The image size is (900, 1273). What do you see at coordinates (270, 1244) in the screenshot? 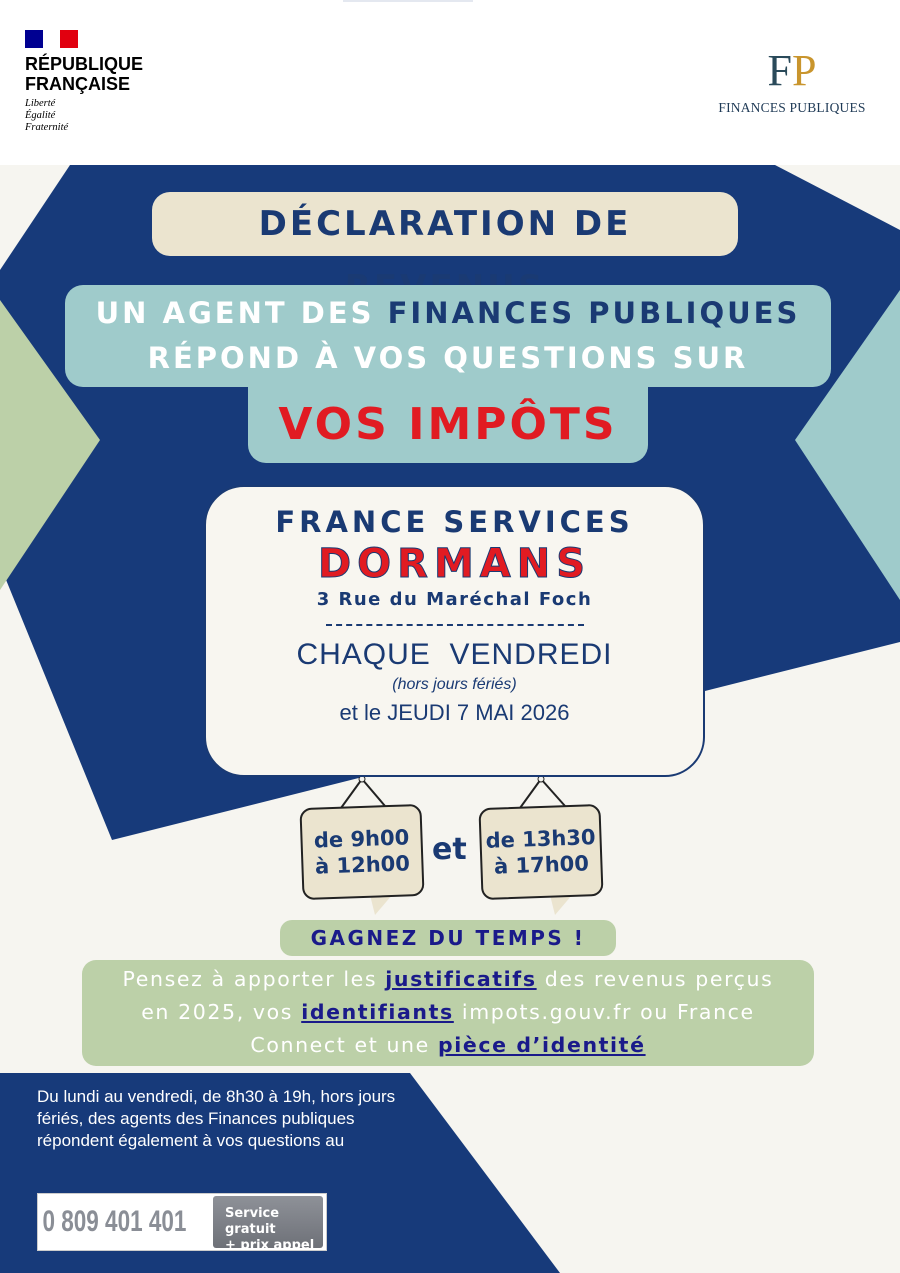
I see `service-note-text: + prix appel` at bounding box center [270, 1244].